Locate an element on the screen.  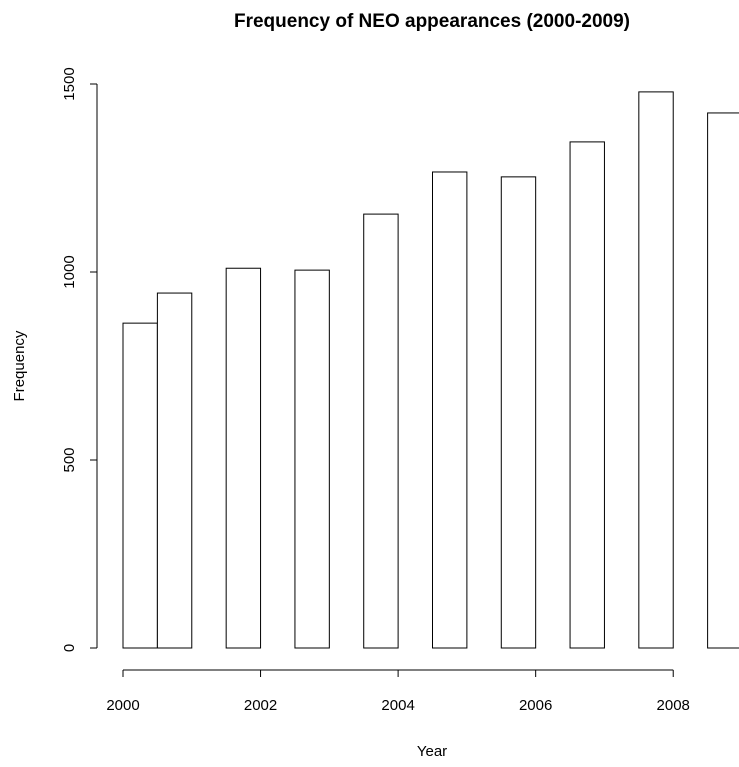
y-tick-label: 0 is located at coordinates (69, 648).